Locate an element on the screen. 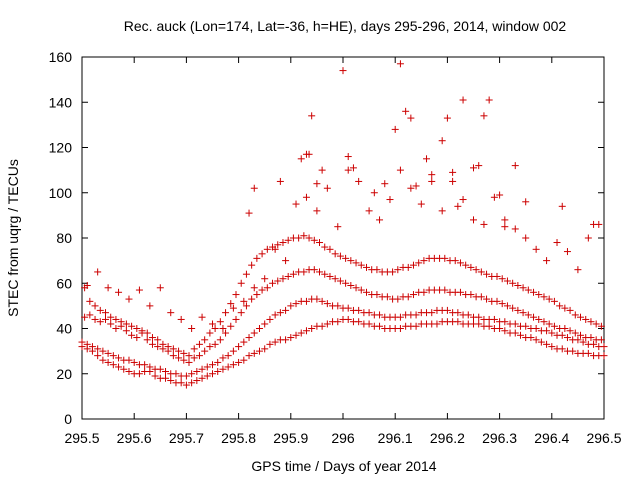 The image size is (640, 480). y-tick-label: 120 is located at coordinates (61, 148).